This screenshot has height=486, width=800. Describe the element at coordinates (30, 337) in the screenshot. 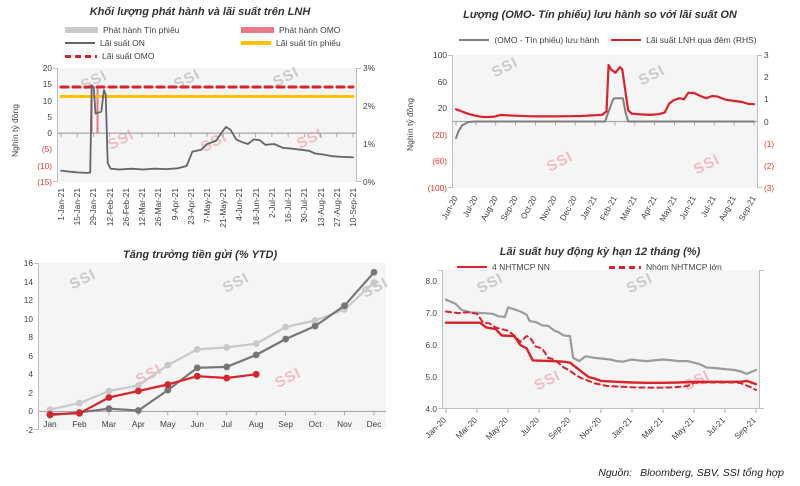

I see `y-tick-label: 8` at that location.